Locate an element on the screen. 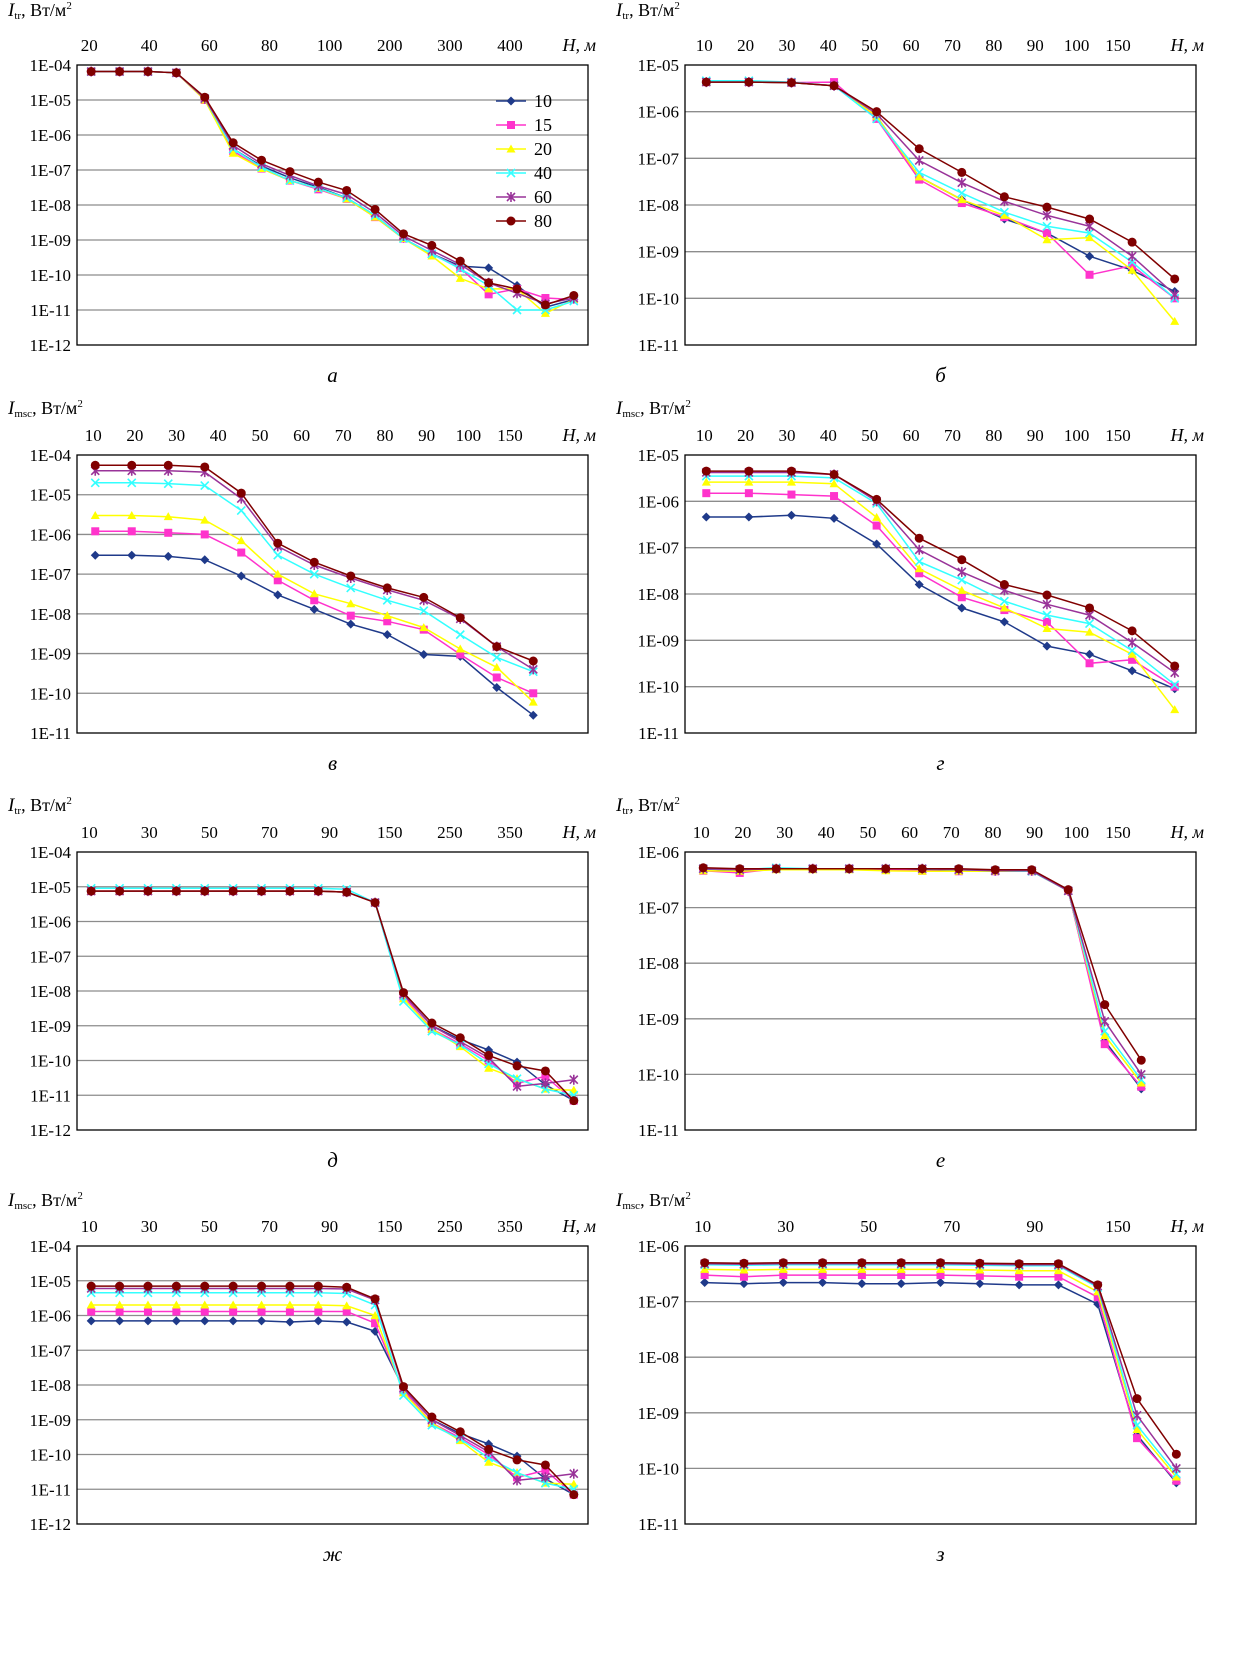 Image resolution: width=1258 pixels, height=1653 pixels. x-tick-label: 60 is located at coordinates (301, 435).